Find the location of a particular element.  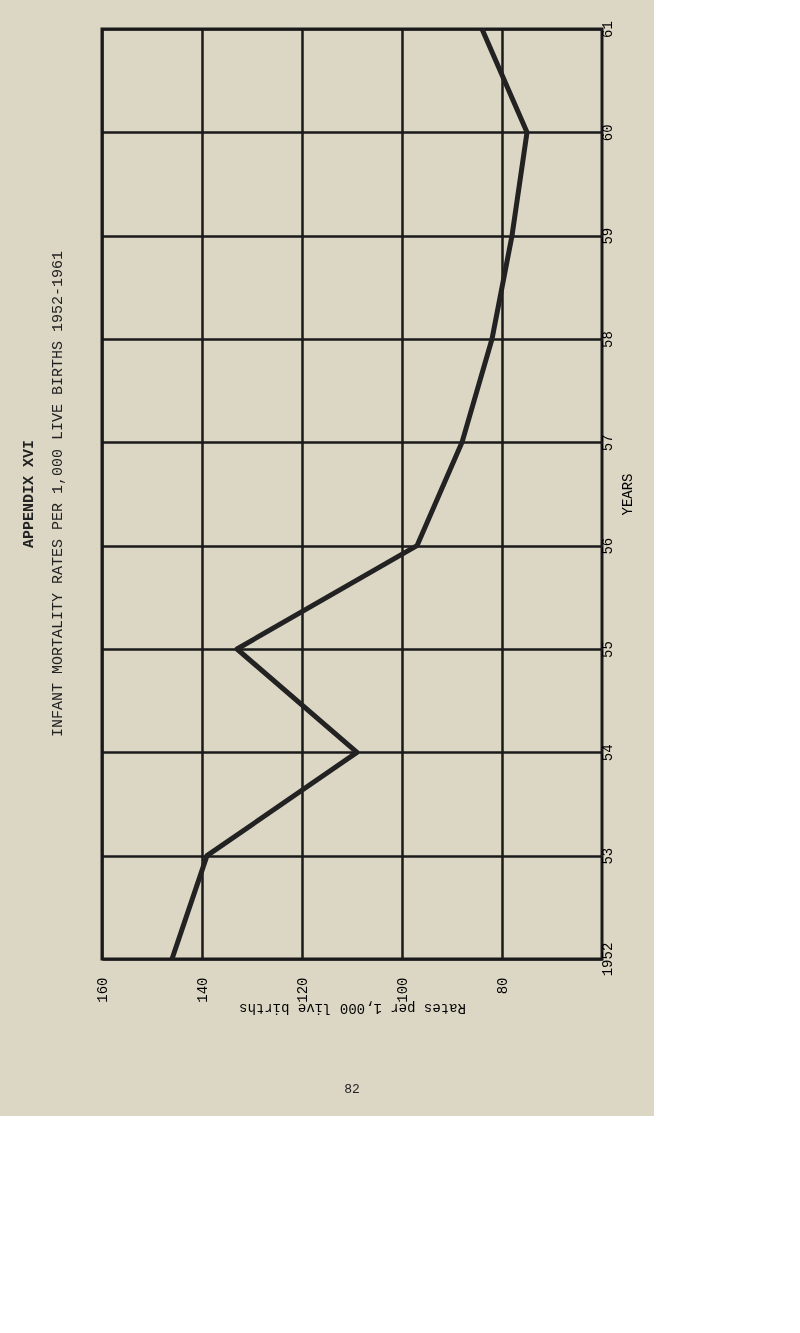

y-tick-label: 61 is located at coordinates (607, 29).